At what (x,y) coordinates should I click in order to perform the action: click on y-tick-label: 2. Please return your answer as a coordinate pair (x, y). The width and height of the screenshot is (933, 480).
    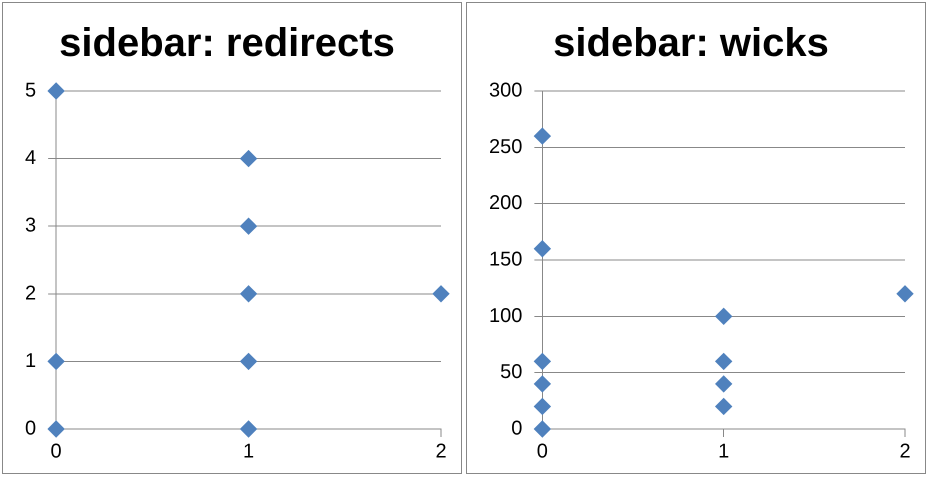
    Looking at the image, I should click on (30, 293).